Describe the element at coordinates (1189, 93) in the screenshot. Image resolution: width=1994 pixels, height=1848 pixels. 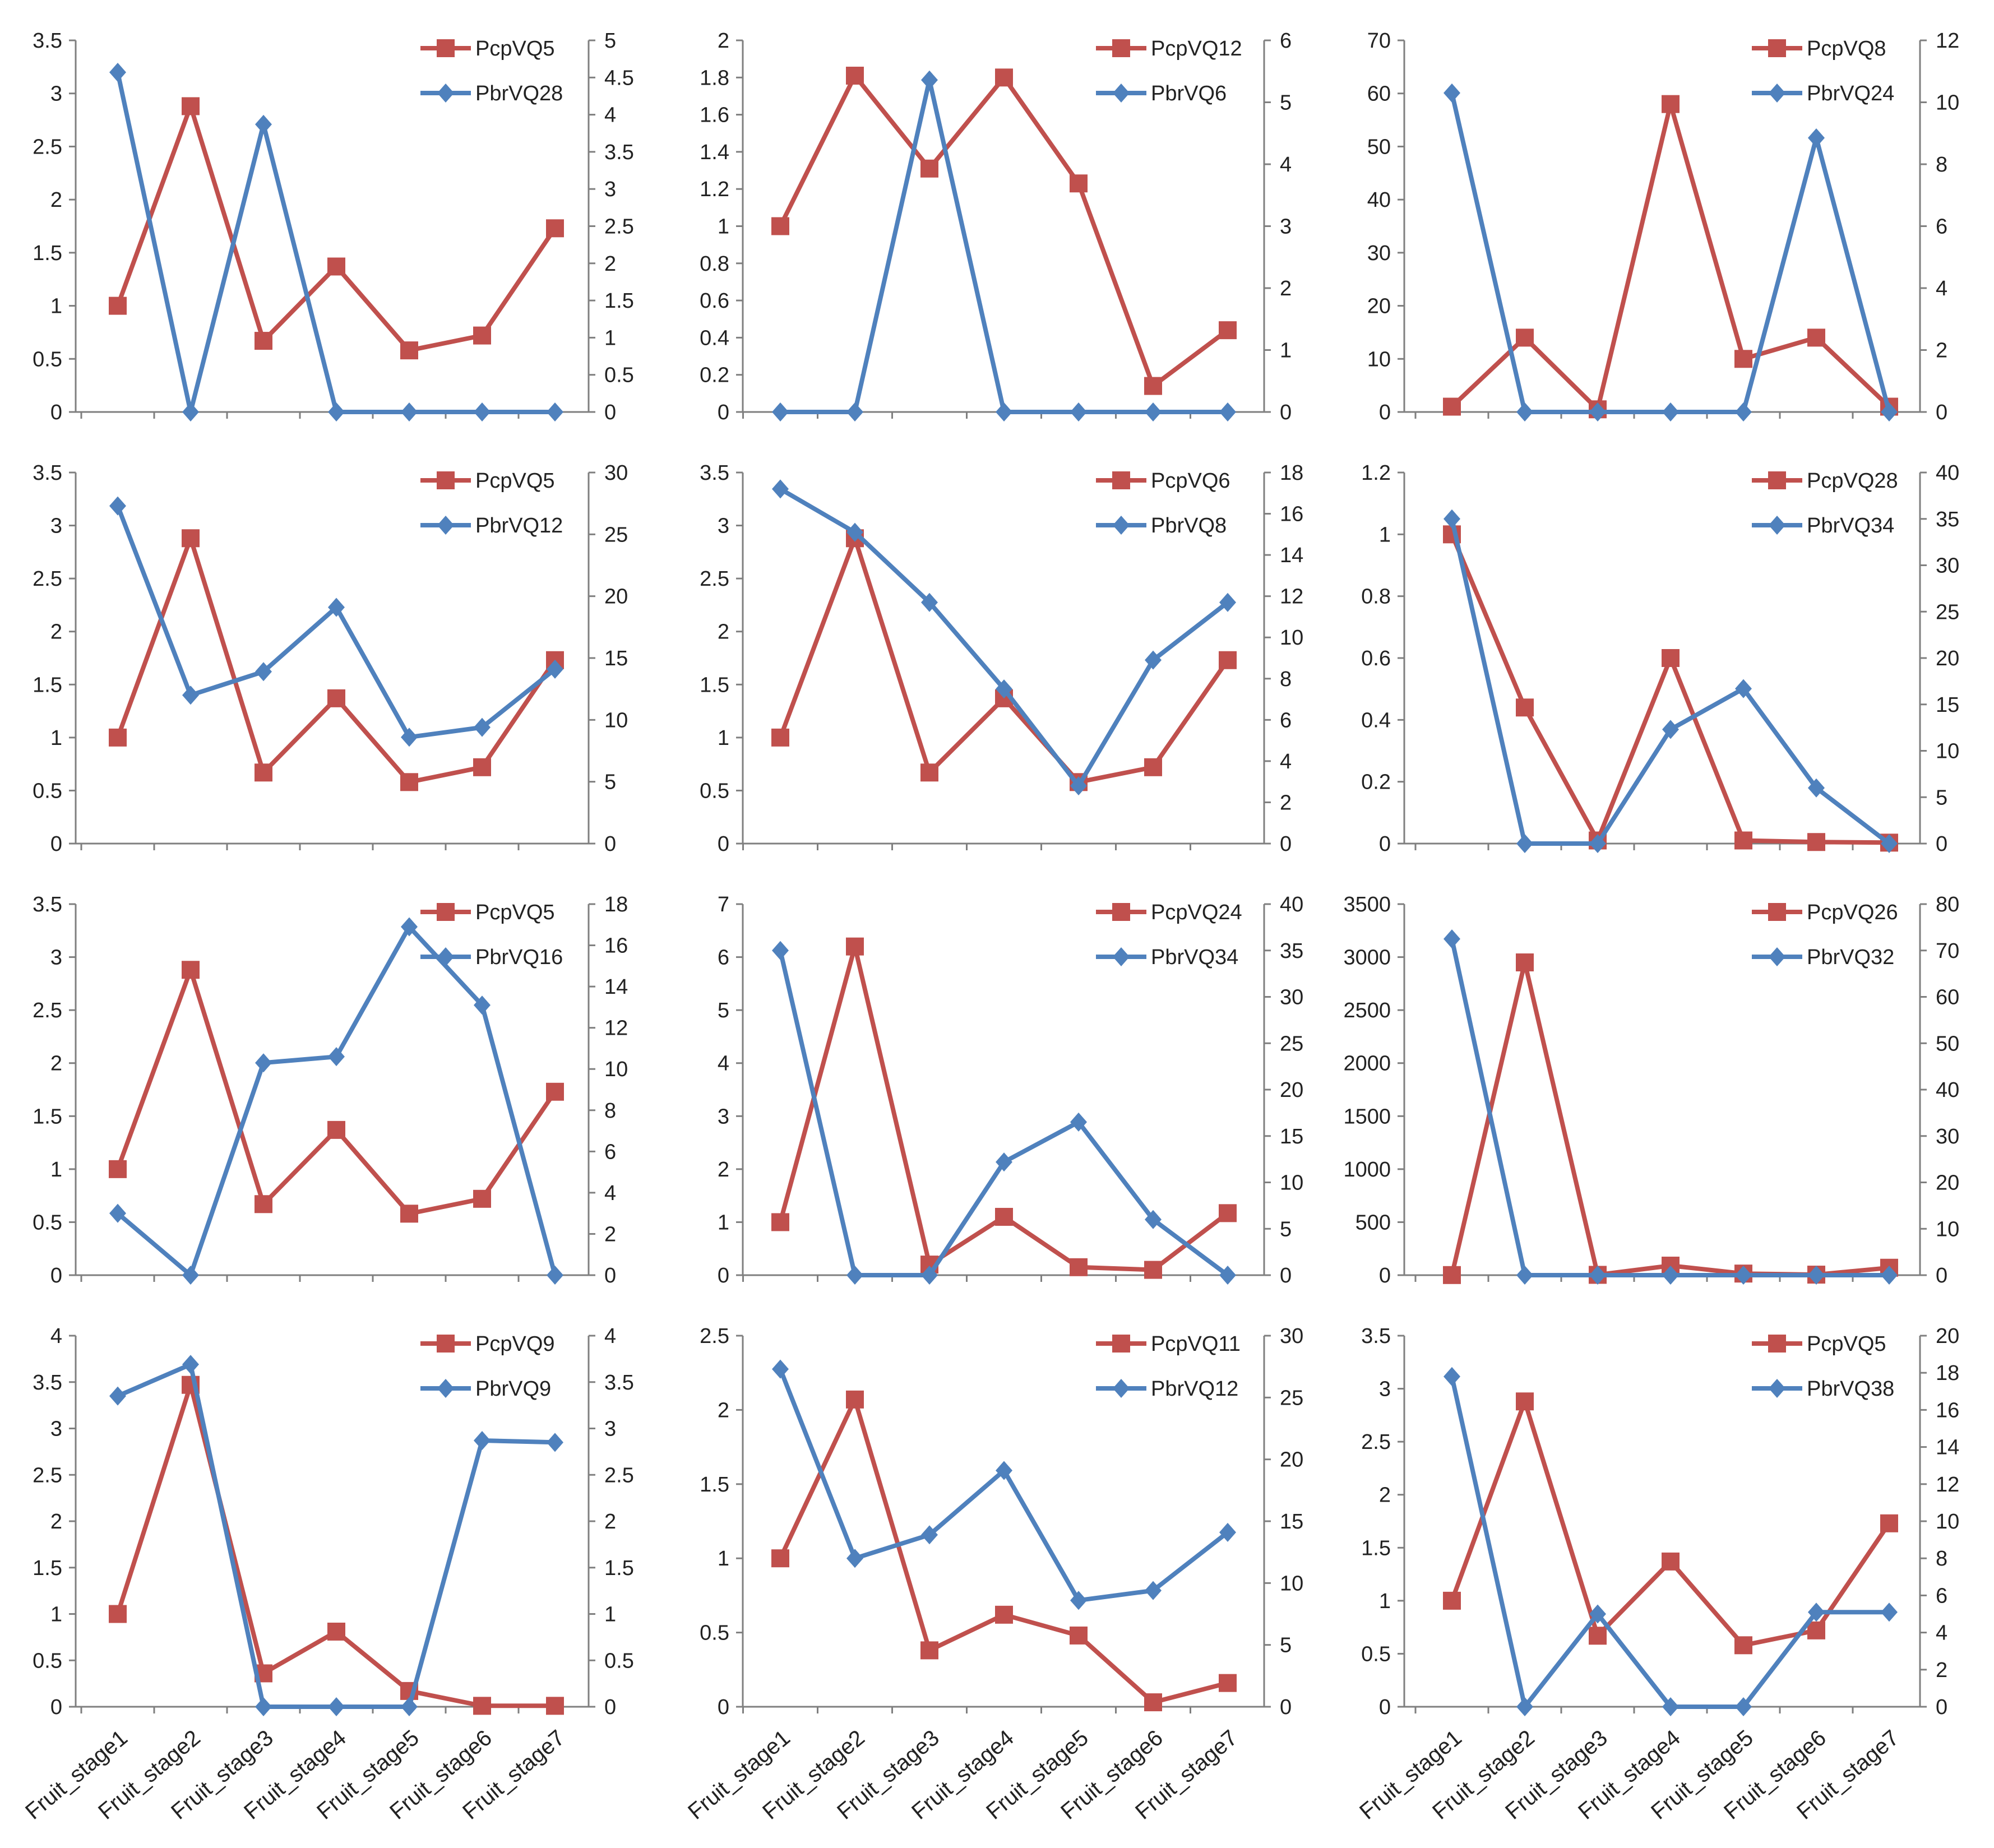
I see `legend-label-PbrVQ6: PbrVQ6` at that location.